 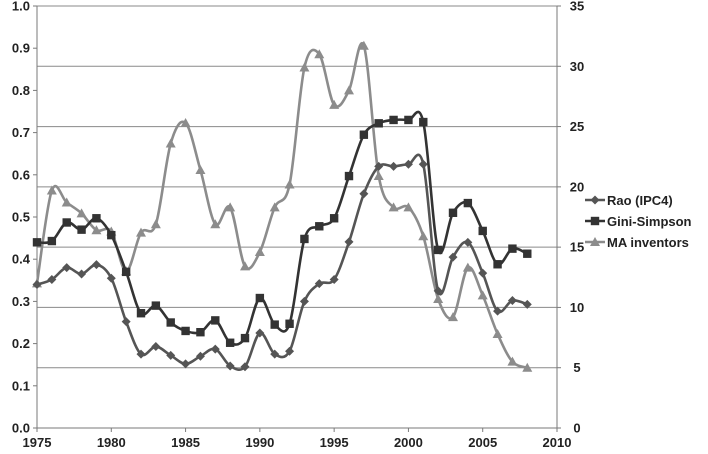 I want to click on x-tick-label: 1985, so click(x=185, y=442).